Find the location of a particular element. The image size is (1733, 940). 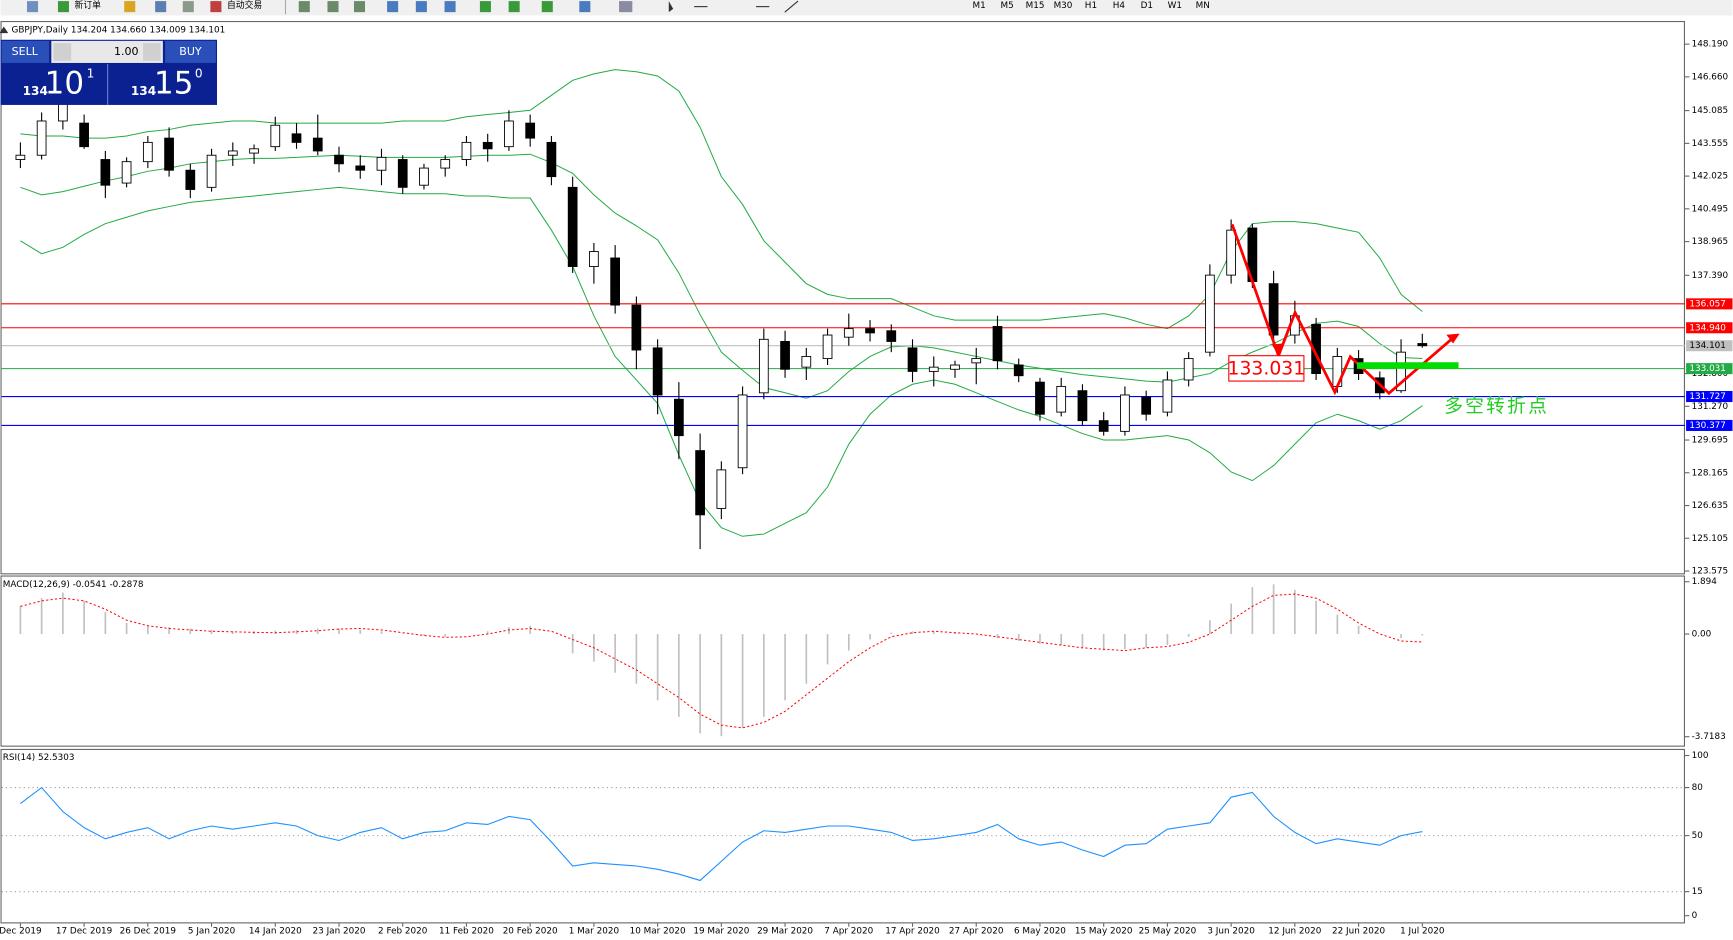

buy-label: BUY is located at coordinates (190, 51).